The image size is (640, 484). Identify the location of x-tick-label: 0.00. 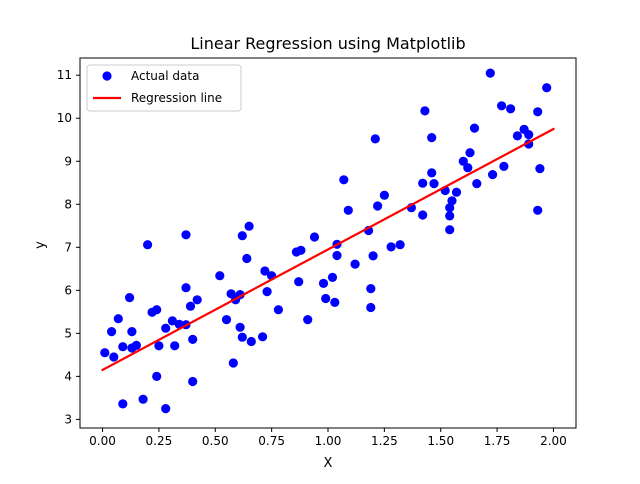
(102, 441).